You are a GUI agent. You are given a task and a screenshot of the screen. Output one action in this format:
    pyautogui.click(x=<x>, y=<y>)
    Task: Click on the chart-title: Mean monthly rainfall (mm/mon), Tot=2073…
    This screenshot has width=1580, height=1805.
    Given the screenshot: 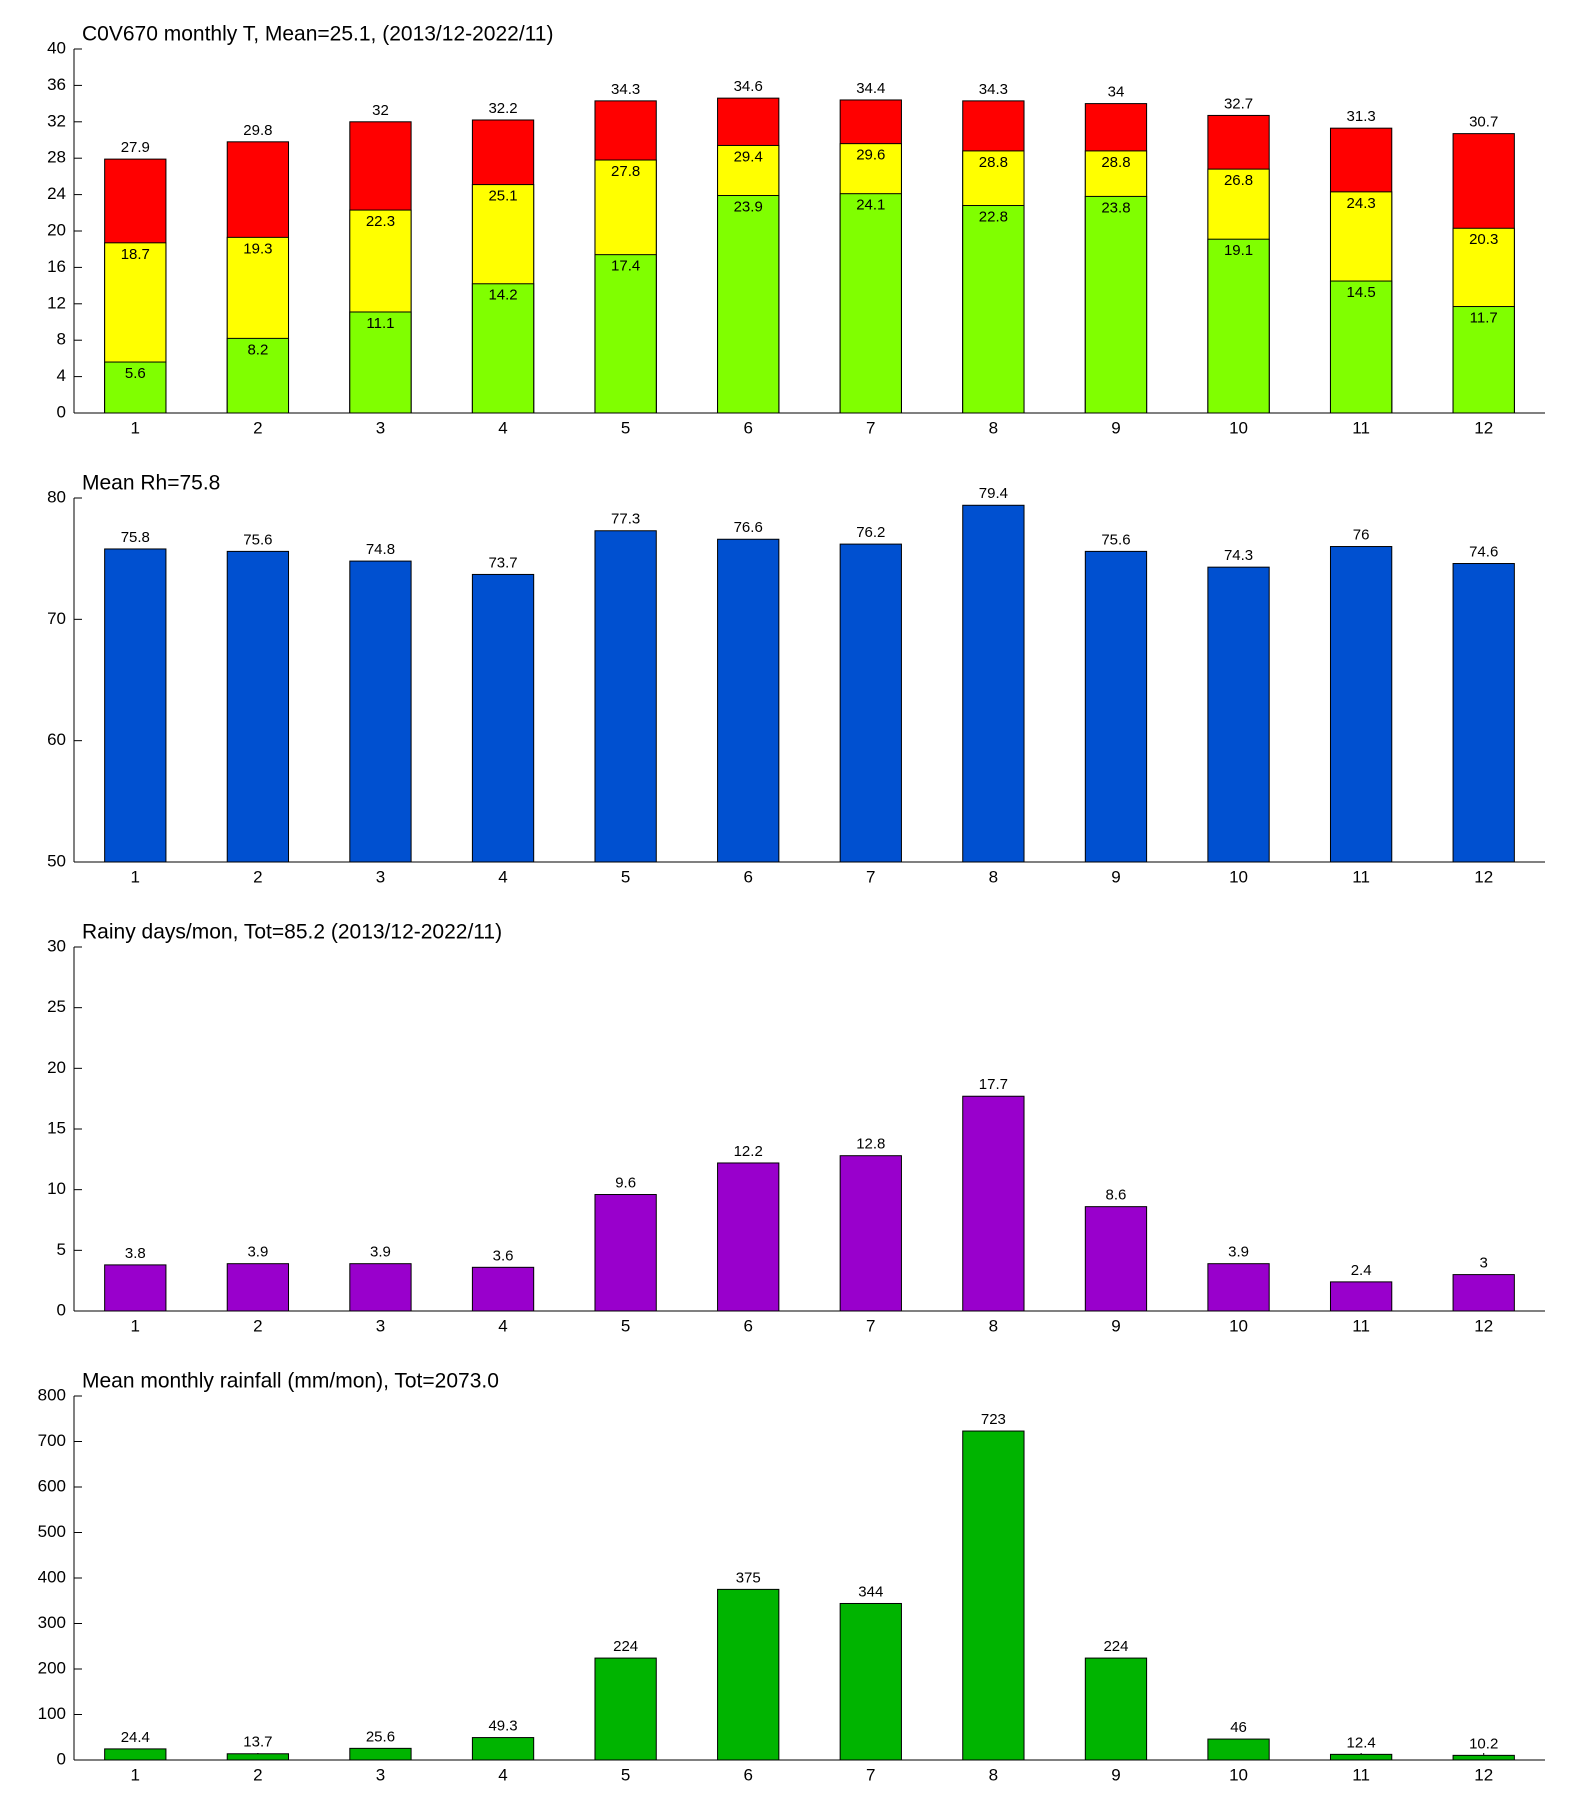 What is the action you would take?
    pyautogui.click(x=290, y=1381)
    